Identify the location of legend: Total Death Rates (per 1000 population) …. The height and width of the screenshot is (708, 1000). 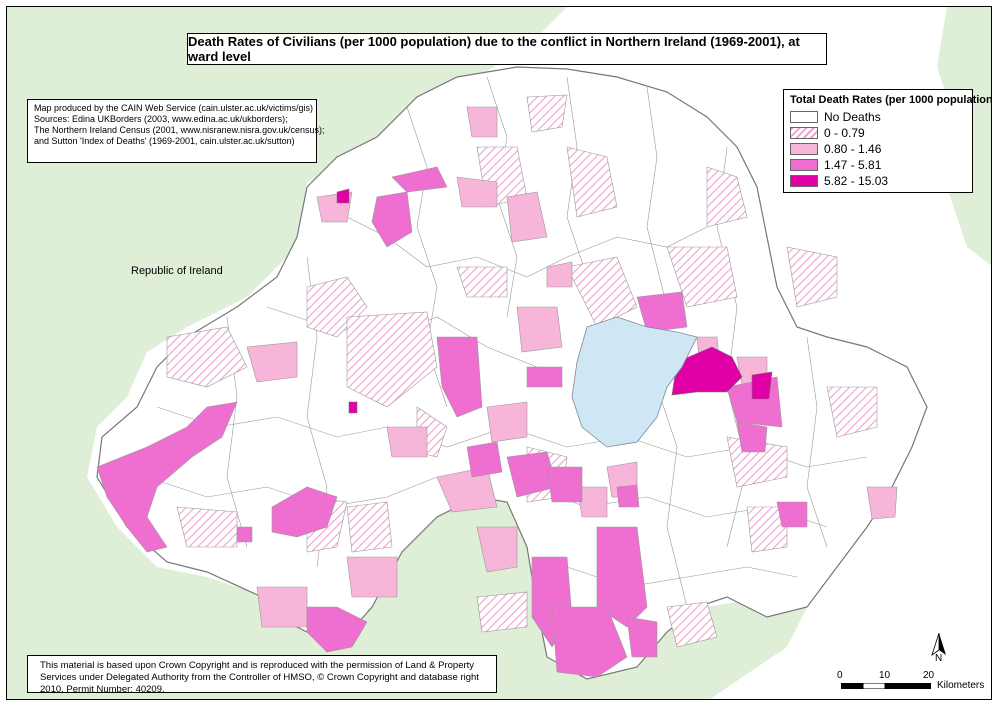
(887, 141).